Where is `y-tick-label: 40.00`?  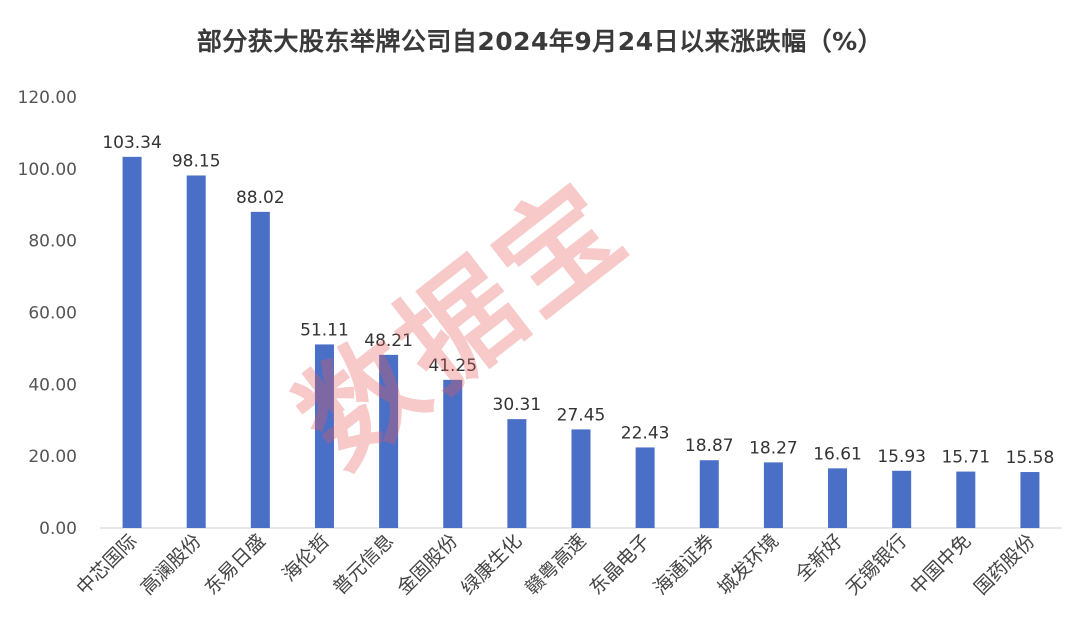 y-tick-label: 40.00 is located at coordinates (52, 385).